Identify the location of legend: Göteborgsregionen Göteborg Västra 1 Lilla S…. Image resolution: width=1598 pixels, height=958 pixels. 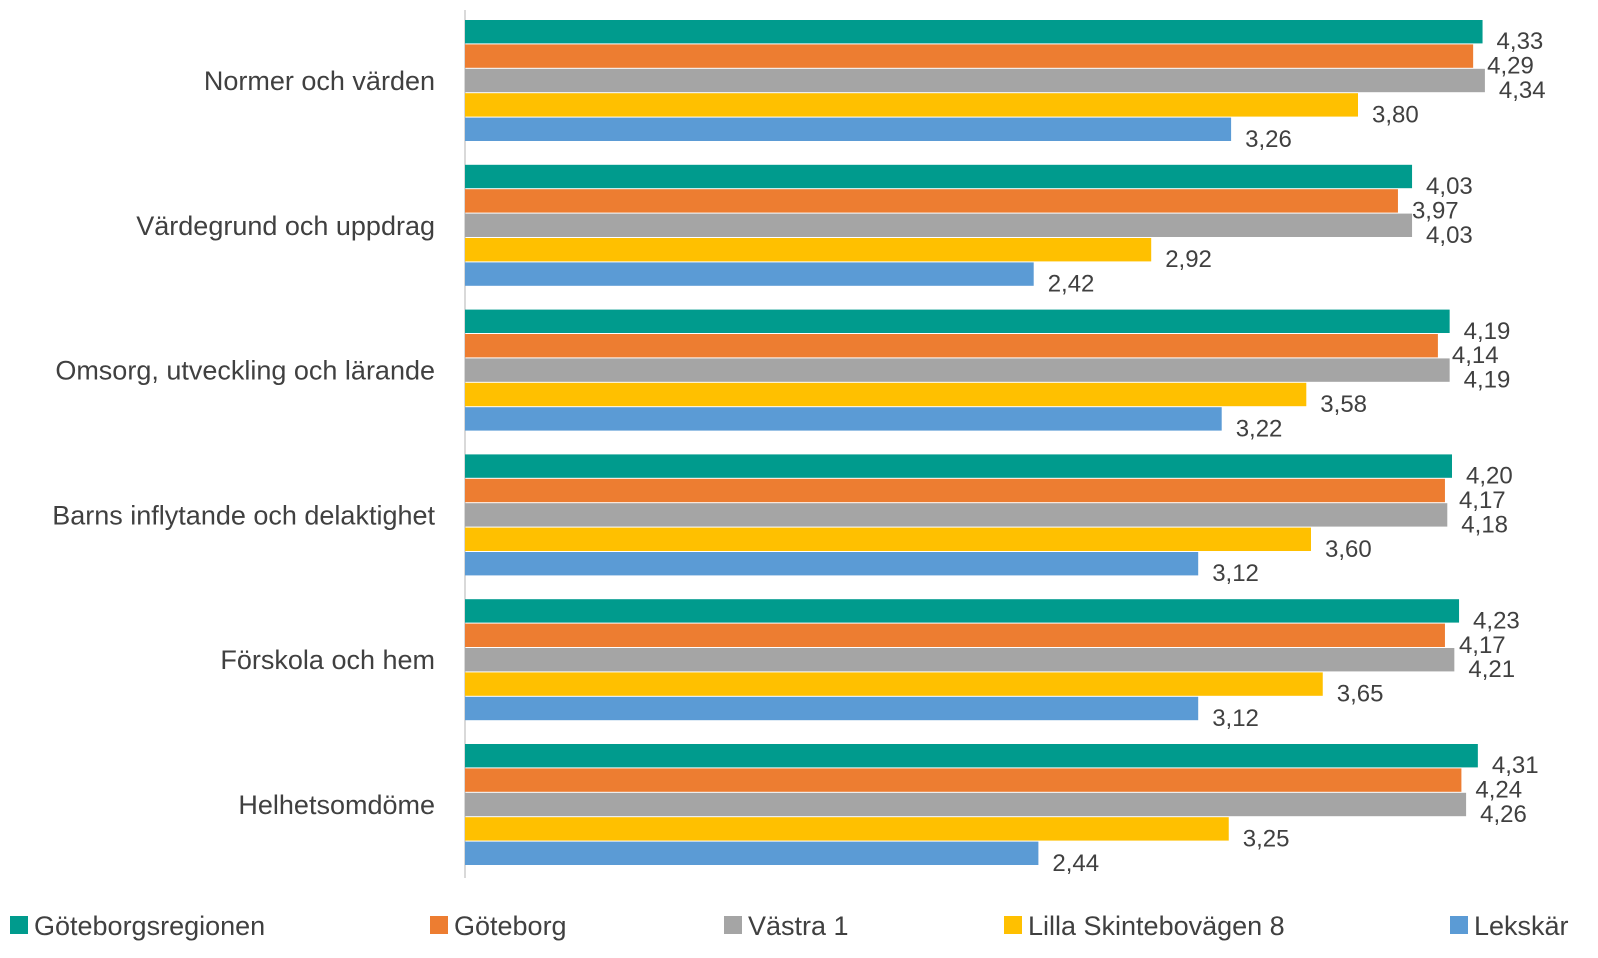
(789, 926).